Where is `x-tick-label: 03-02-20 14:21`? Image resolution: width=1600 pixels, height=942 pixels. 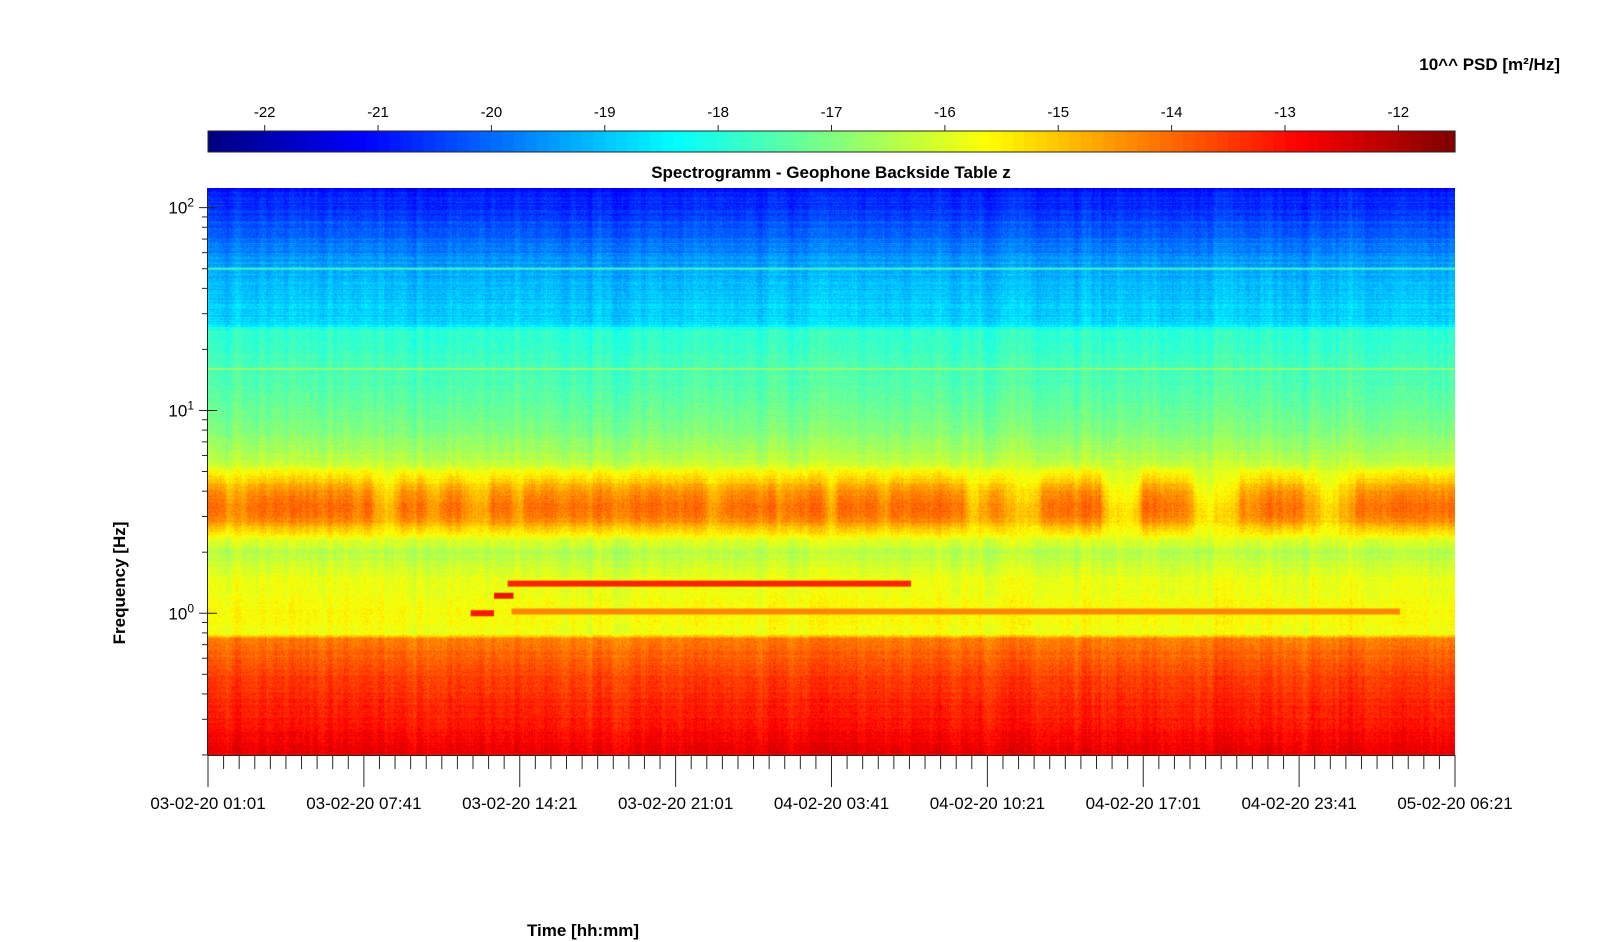
x-tick-label: 03-02-20 14:21 is located at coordinates (519, 803).